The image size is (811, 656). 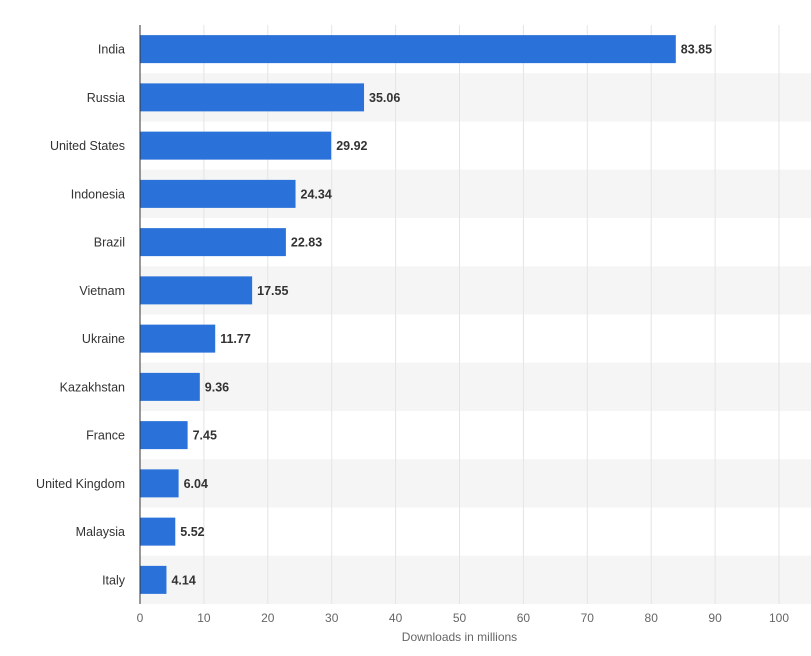 What do you see at coordinates (102, 291) in the screenshot?
I see `category-label: Vietnam` at bounding box center [102, 291].